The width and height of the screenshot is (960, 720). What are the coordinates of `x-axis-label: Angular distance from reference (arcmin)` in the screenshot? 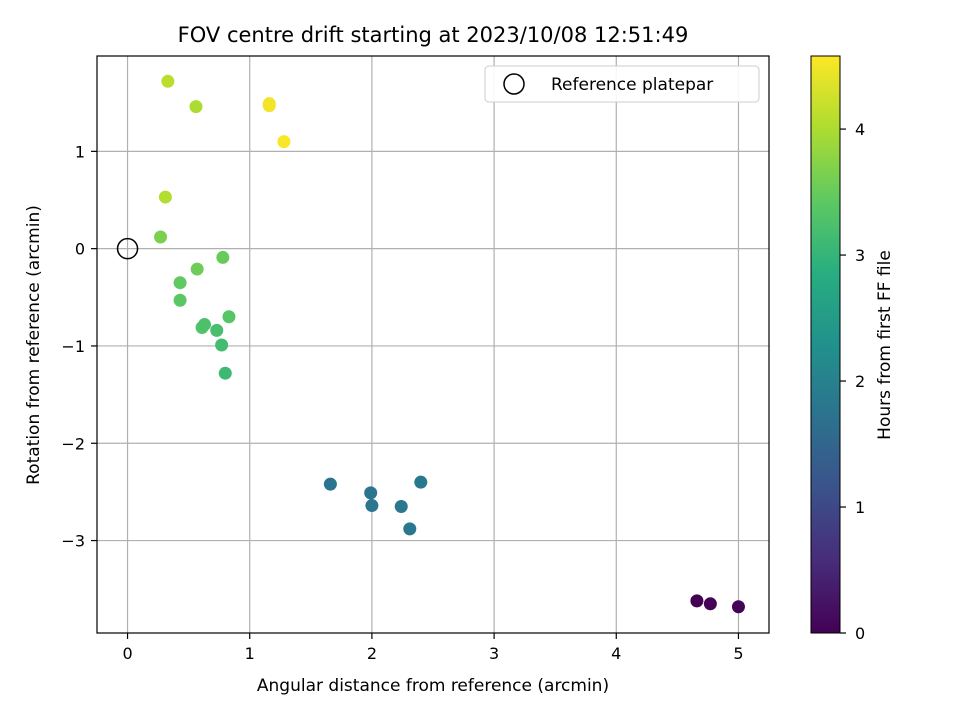 It's located at (433, 686).